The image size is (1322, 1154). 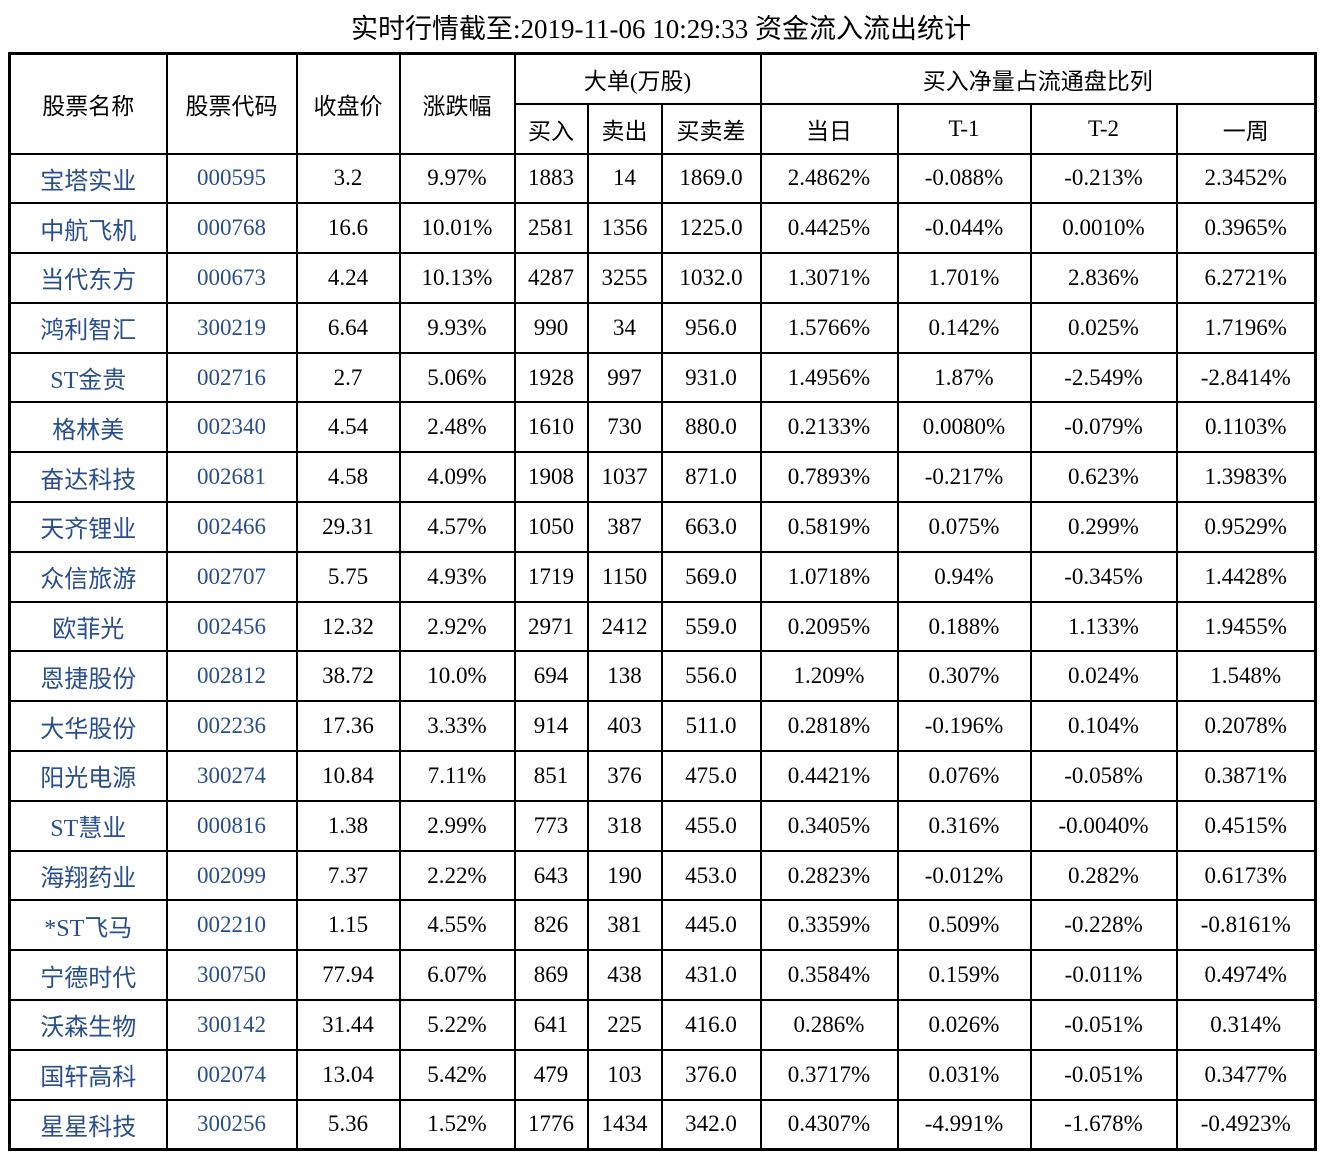 I want to click on cell-big-buy: 1776, so click(x=551, y=1124).